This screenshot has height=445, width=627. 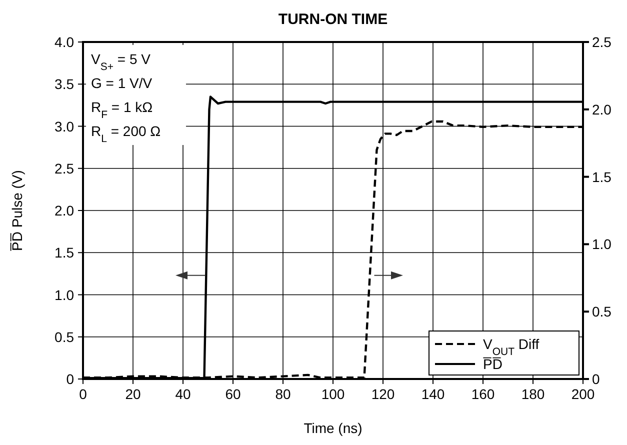 I want to click on y2-tick-label: 1.5, so click(x=602, y=176).